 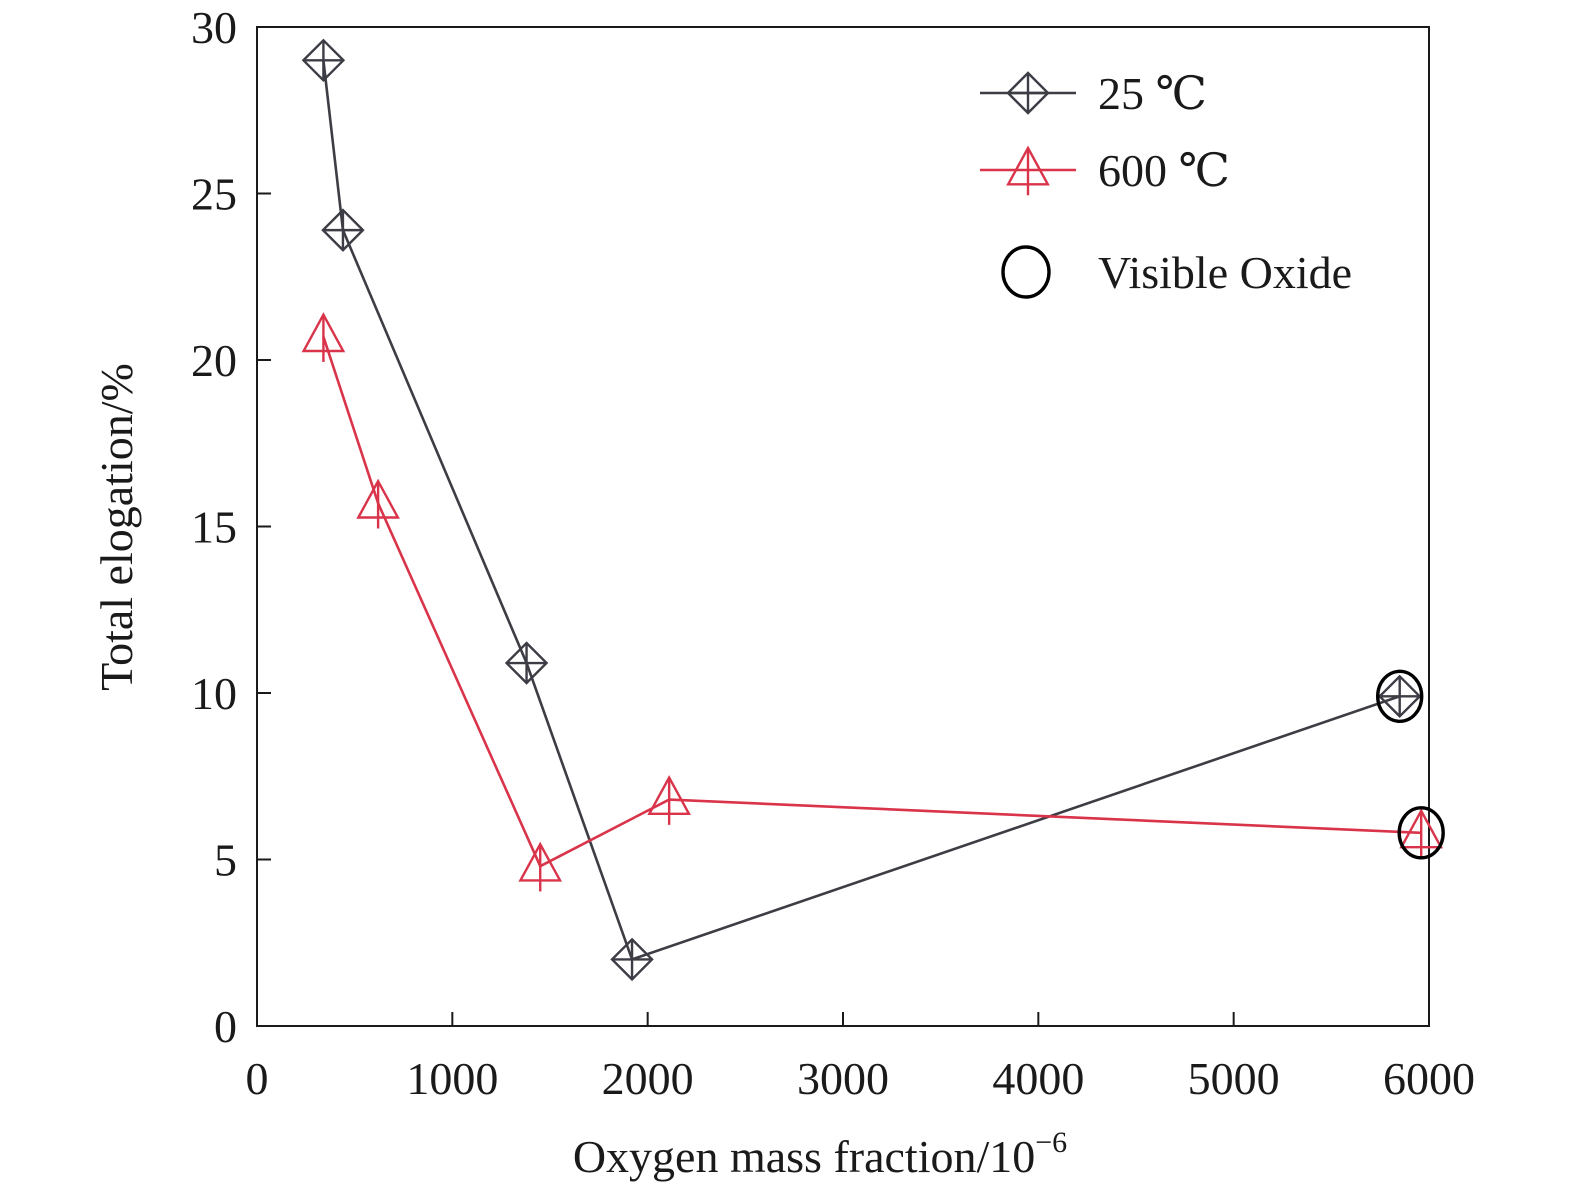 What do you see at coordinates (843, 1078) in the screenshot?
I see `x-tick-label: 3000` at bounding box center [843, 1078].